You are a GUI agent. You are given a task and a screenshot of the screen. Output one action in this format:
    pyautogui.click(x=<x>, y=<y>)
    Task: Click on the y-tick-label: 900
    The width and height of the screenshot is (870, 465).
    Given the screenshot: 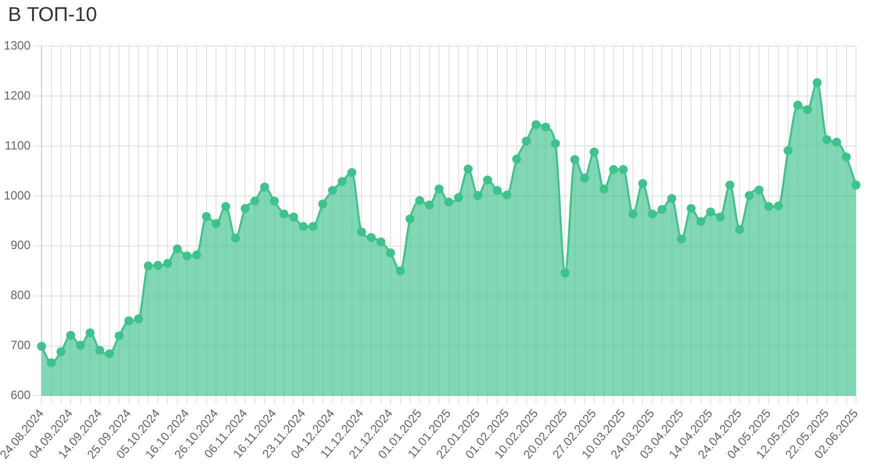 What is the action you would take?
    pyautogui.click(x=20, y=245)
    